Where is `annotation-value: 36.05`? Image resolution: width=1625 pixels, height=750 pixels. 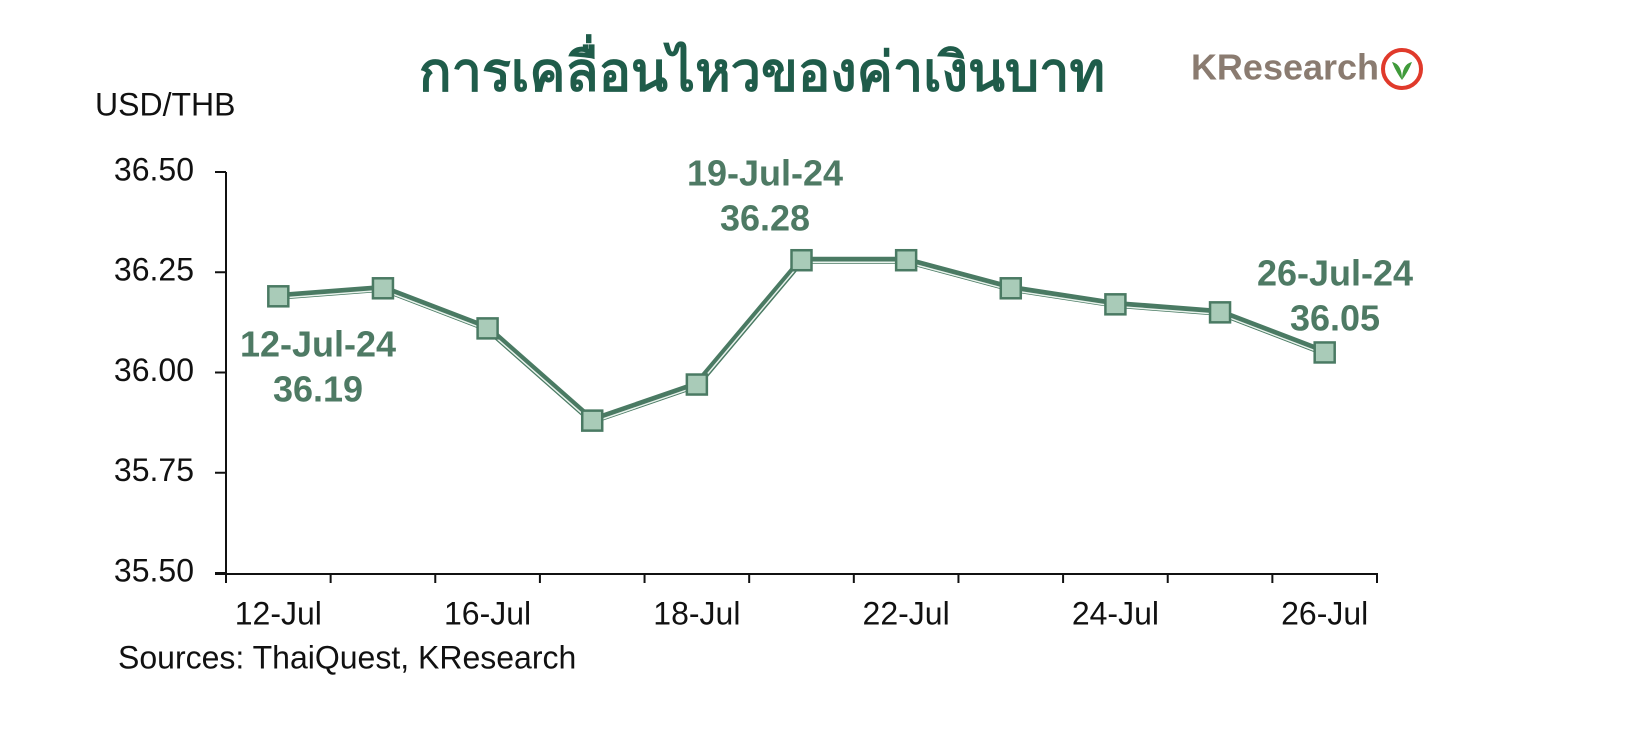 annotation-value: 36.05 is located at coordinates (1335, 318).